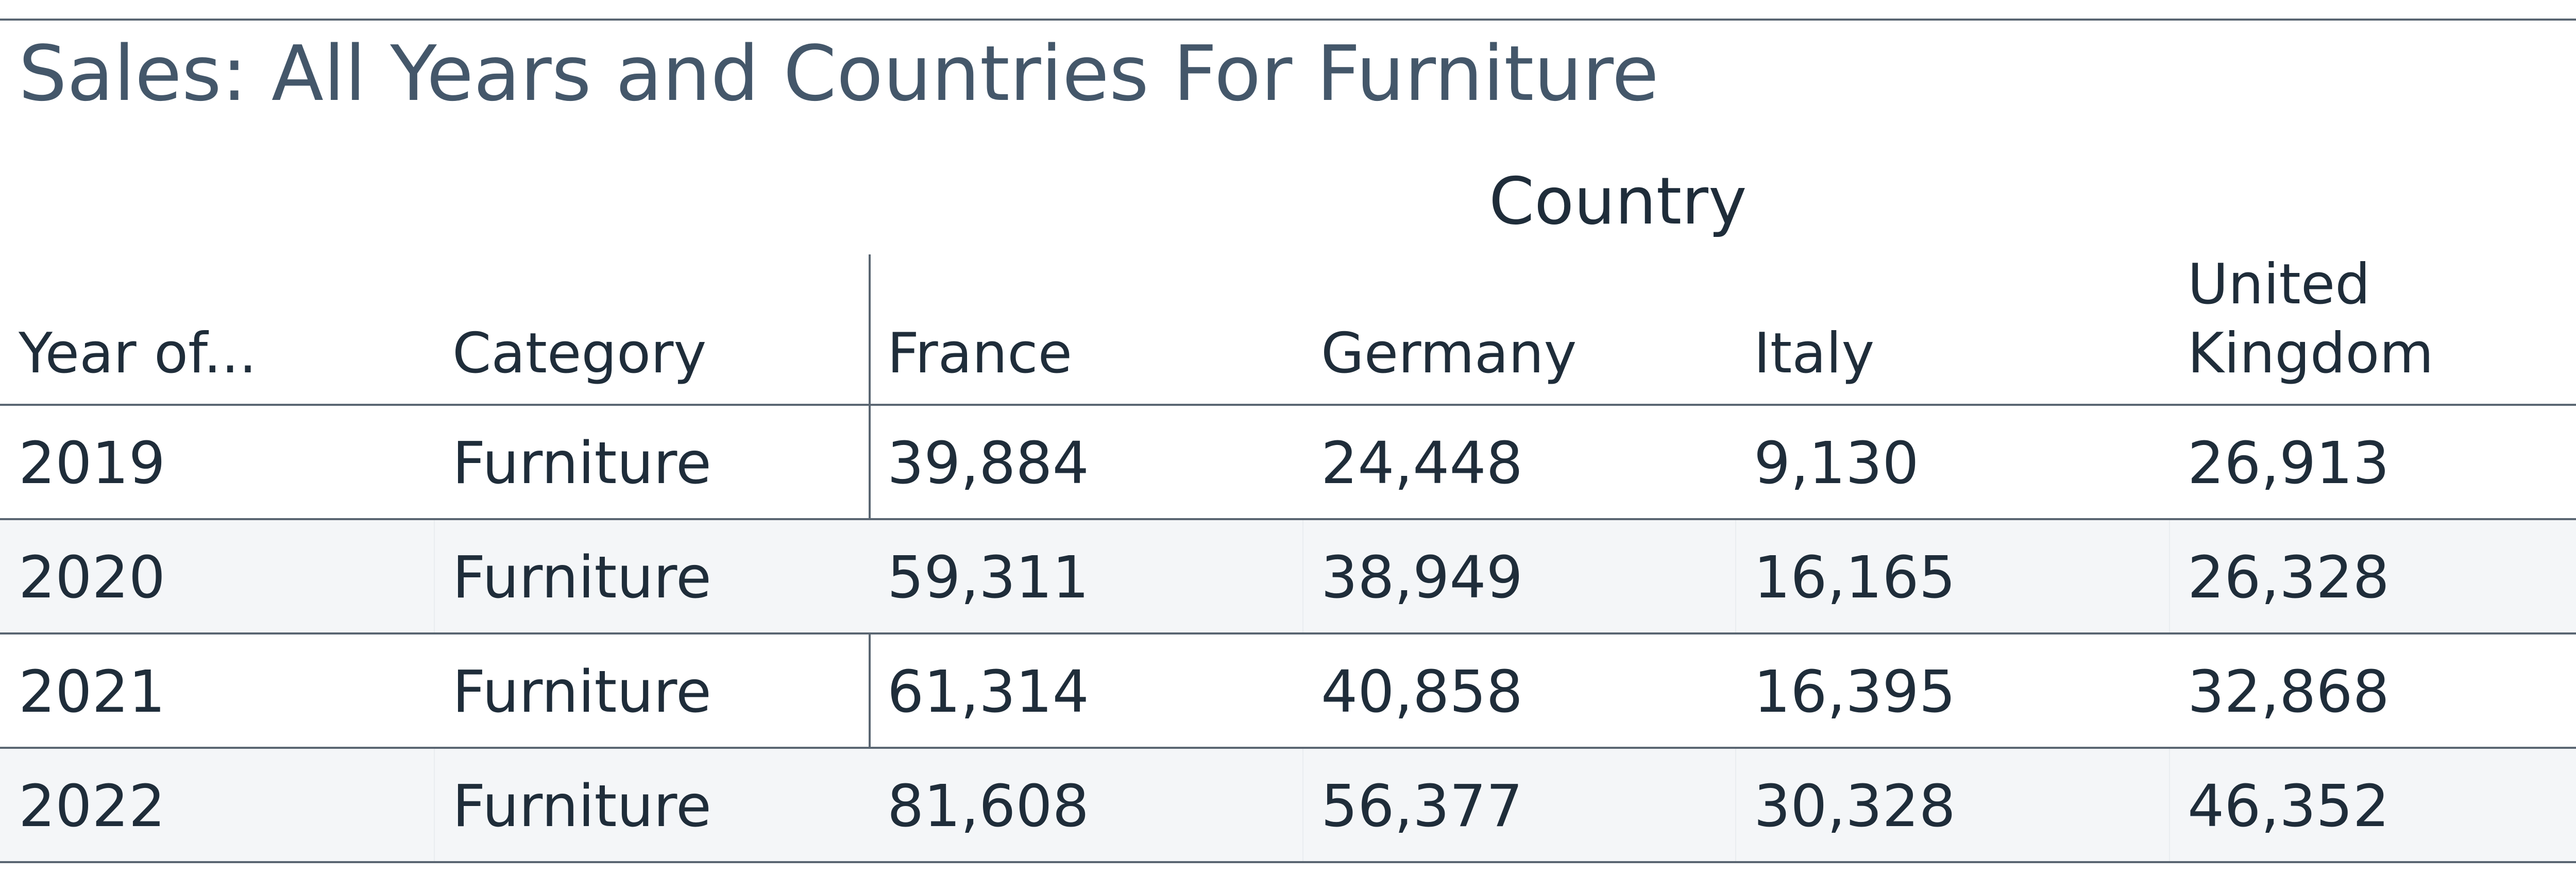  Describe the element at coordinates (1855, 577) in the screenshot. I see `cell-italy: 16,165` at that location.